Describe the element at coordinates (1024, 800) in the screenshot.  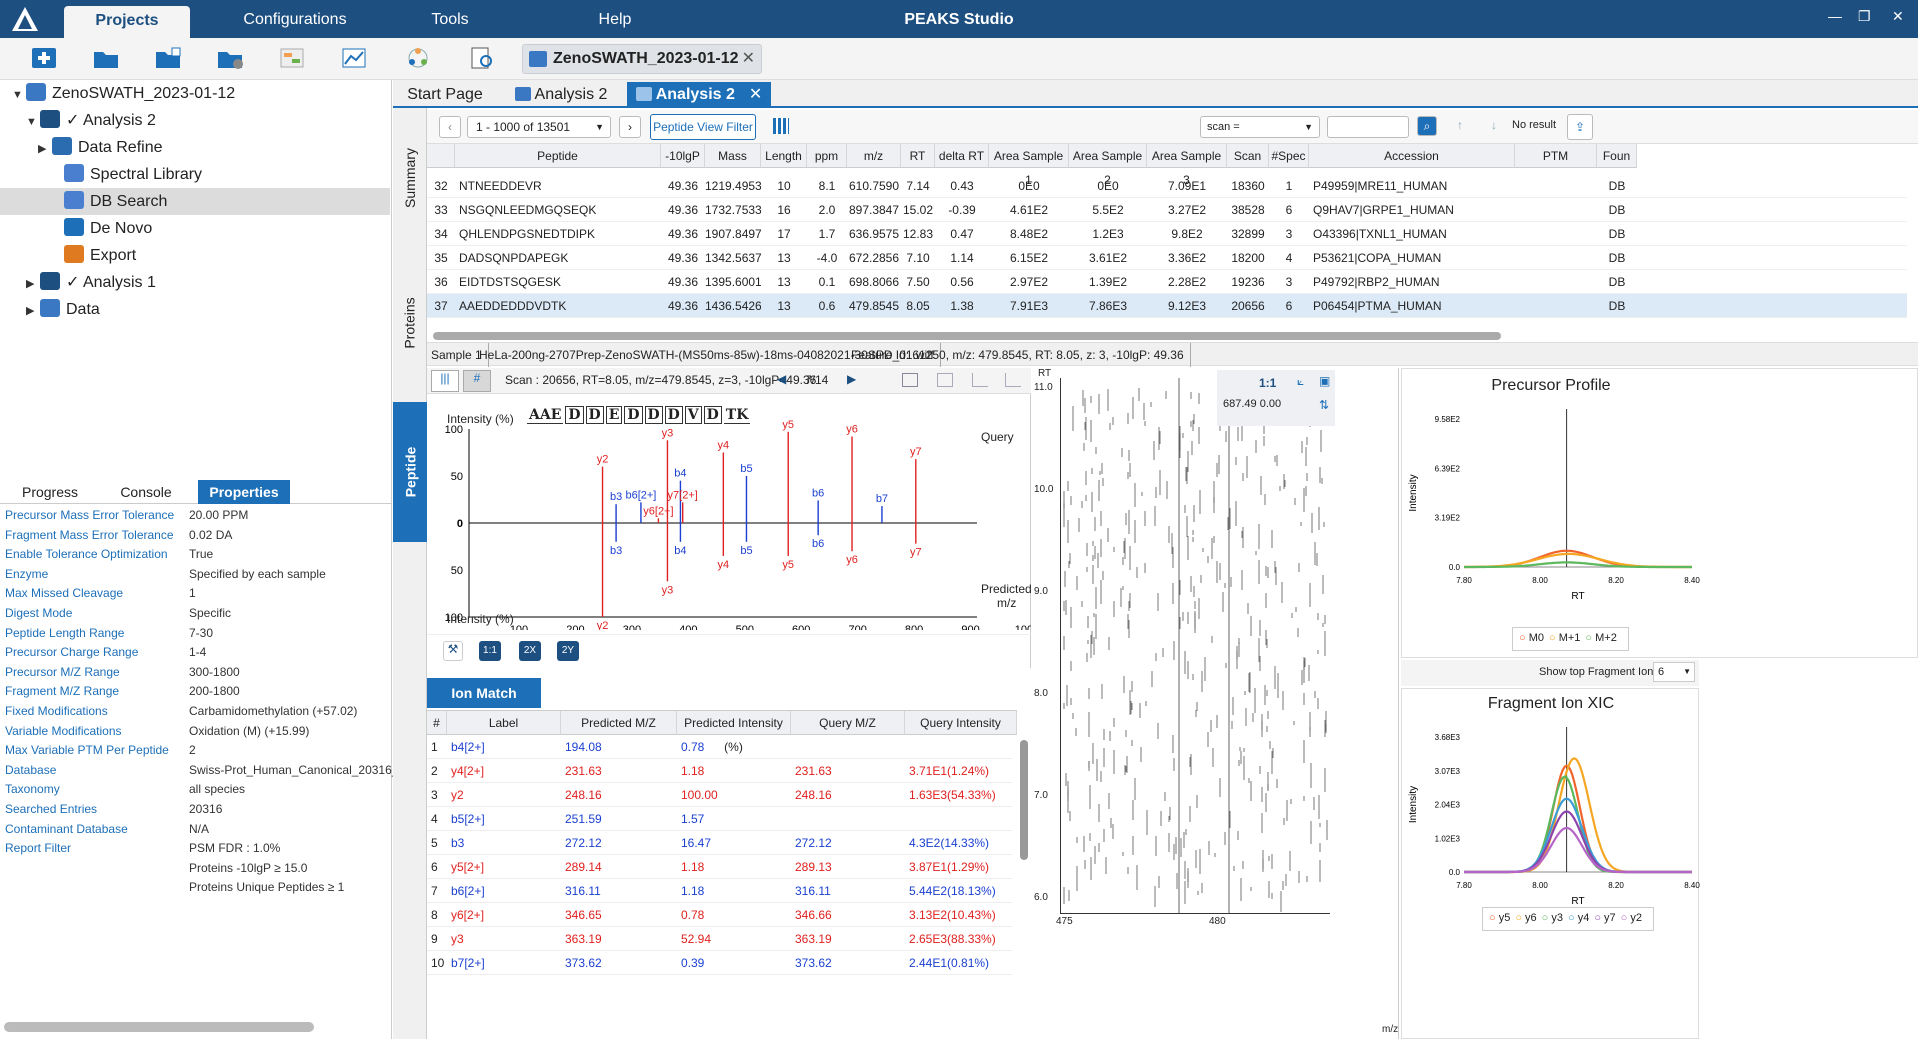
I see `ion-table-scrollbar` at that location.